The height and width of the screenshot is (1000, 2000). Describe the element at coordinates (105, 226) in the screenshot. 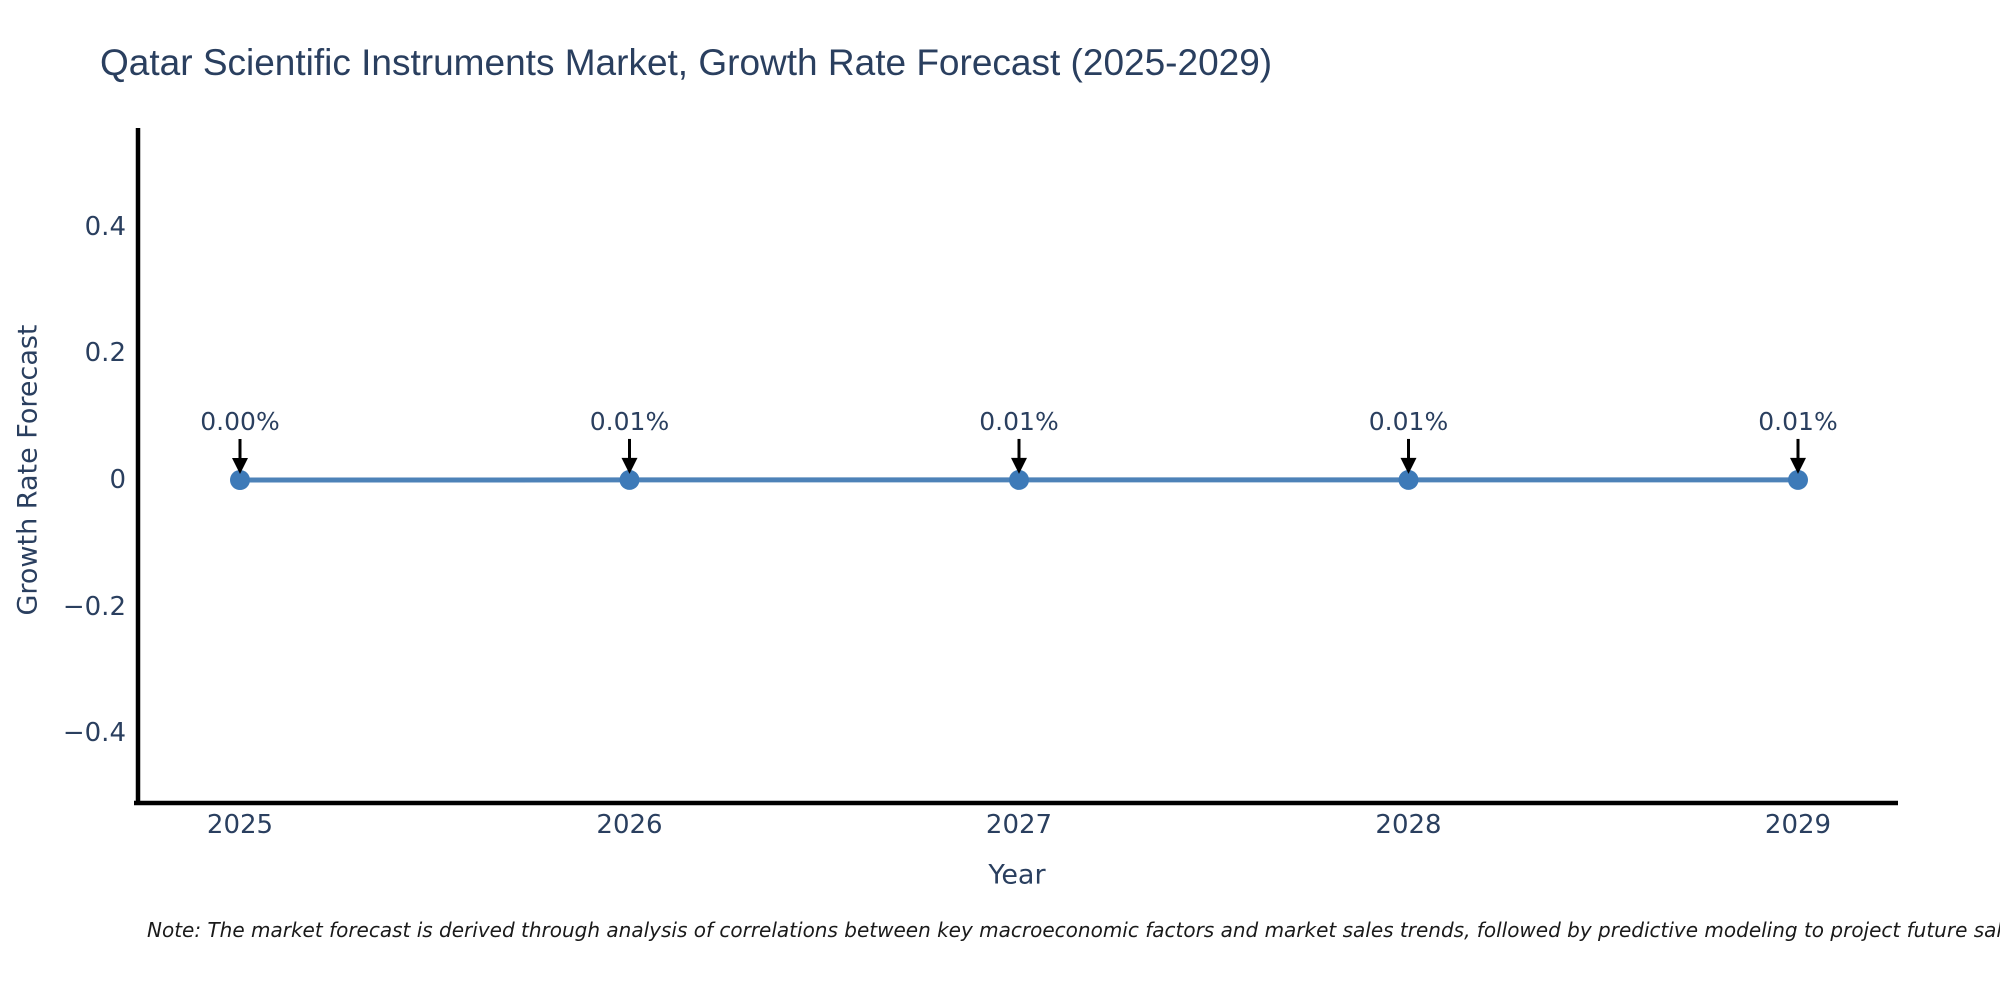

I see `y-tick-label: 0.4` at that location.